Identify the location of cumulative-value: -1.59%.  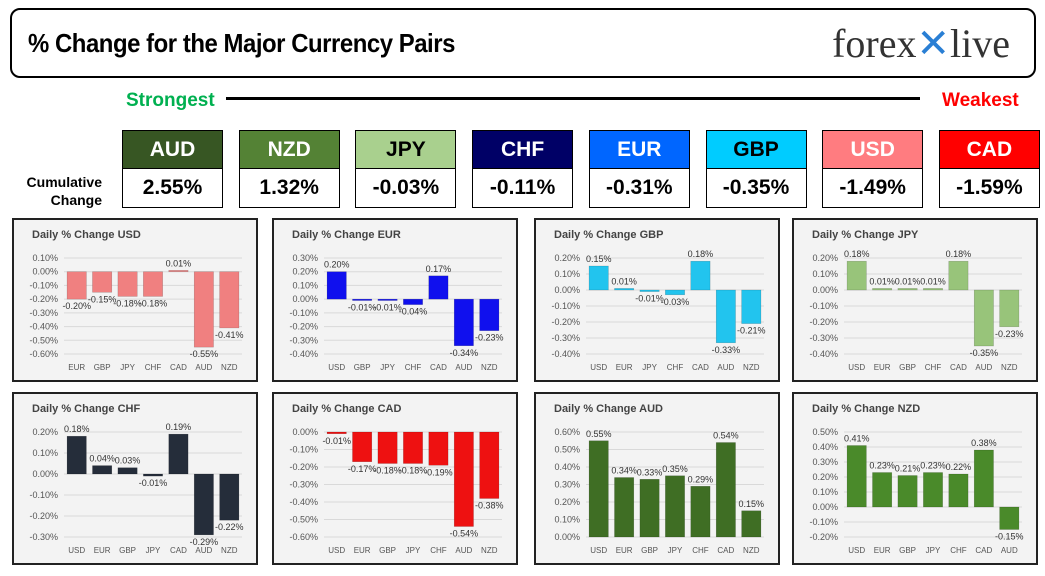
(989, 188).